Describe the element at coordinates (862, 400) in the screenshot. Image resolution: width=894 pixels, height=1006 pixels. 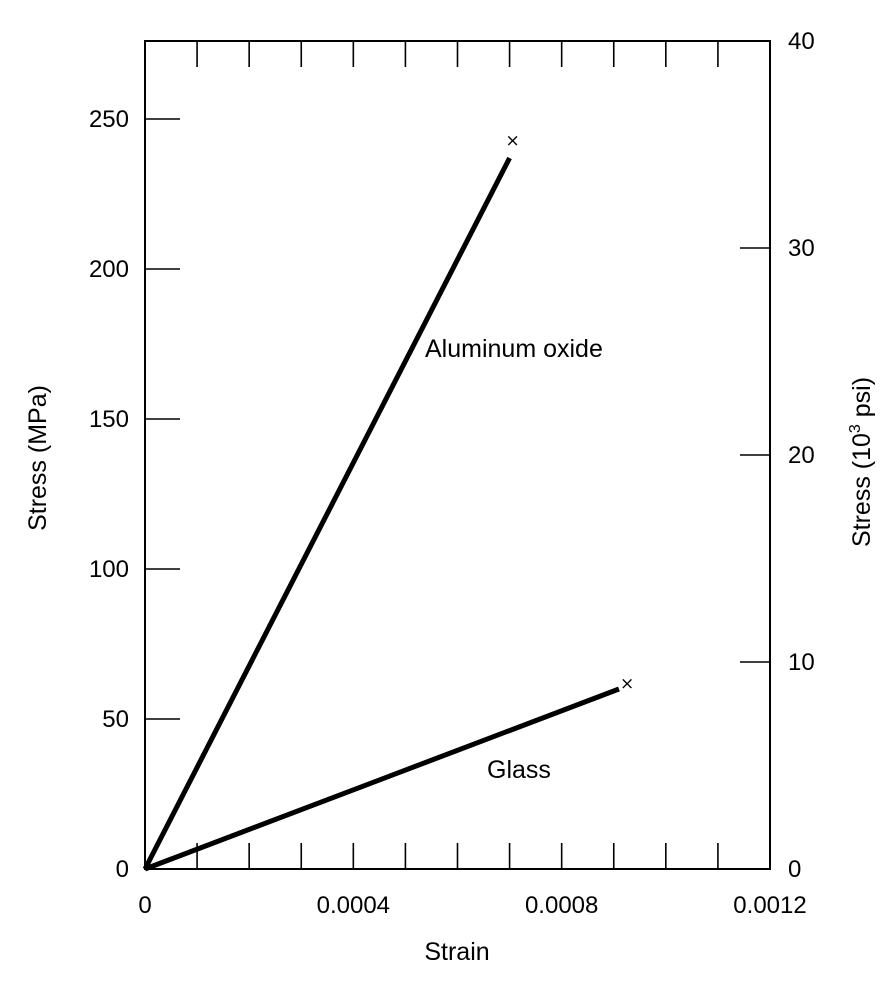
I see `right-y-axis-title-end: psi)` at that location.